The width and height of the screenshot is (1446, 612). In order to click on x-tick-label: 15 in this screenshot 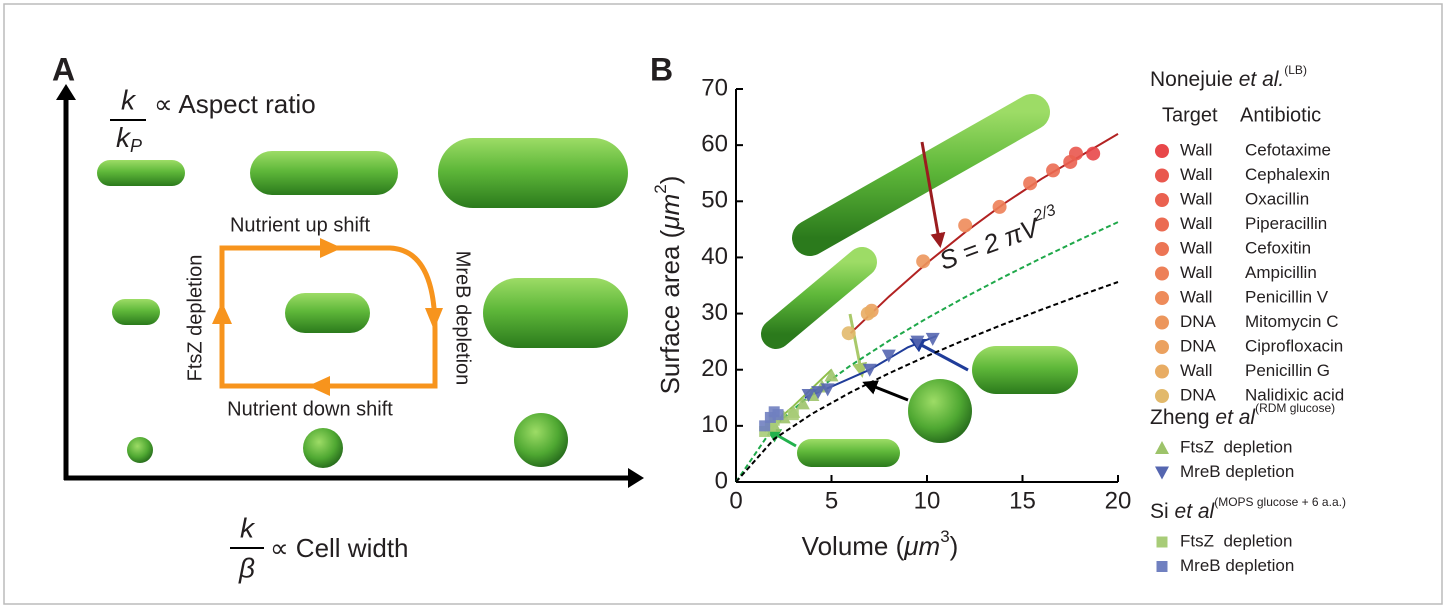, I will do `click(1022, 500)`.